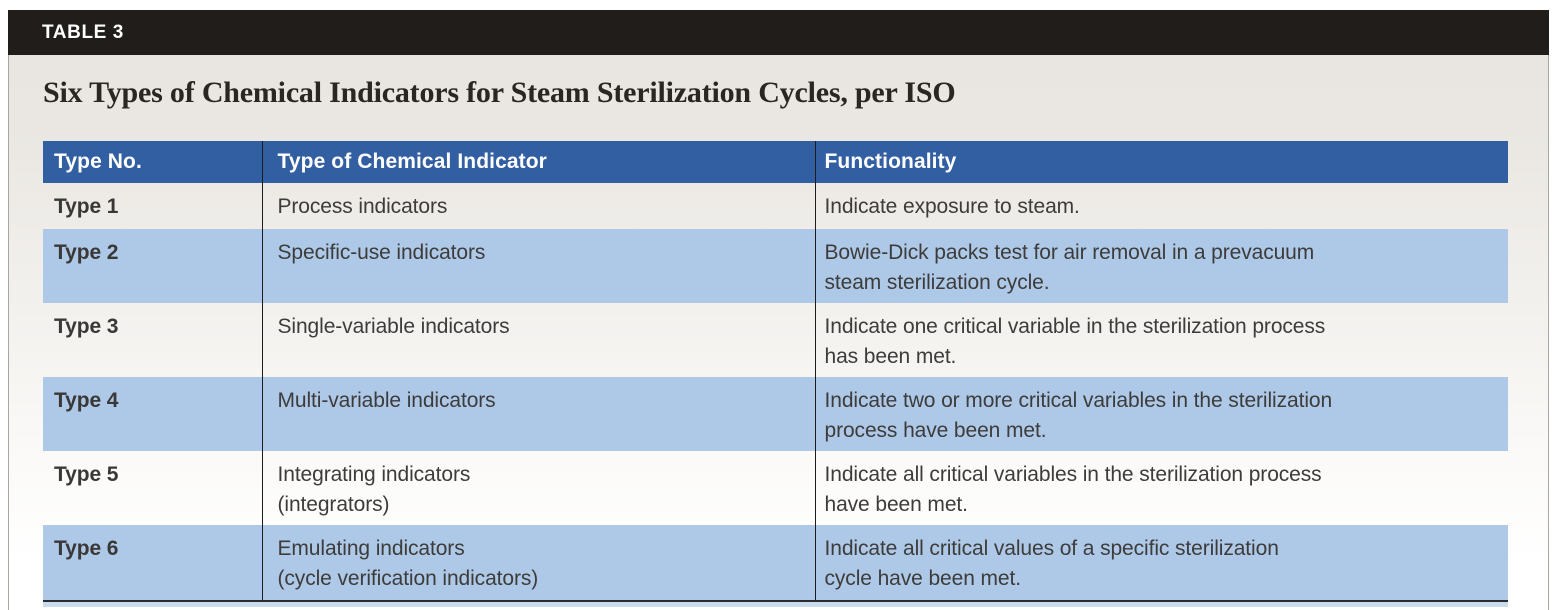 Image resolution: width=1560 pixels, height=610 pixels. What do you see at coordinates (362, 206) in the screenshot?
I see `cell-line: Process indicators` at bounding box center [362, 206].